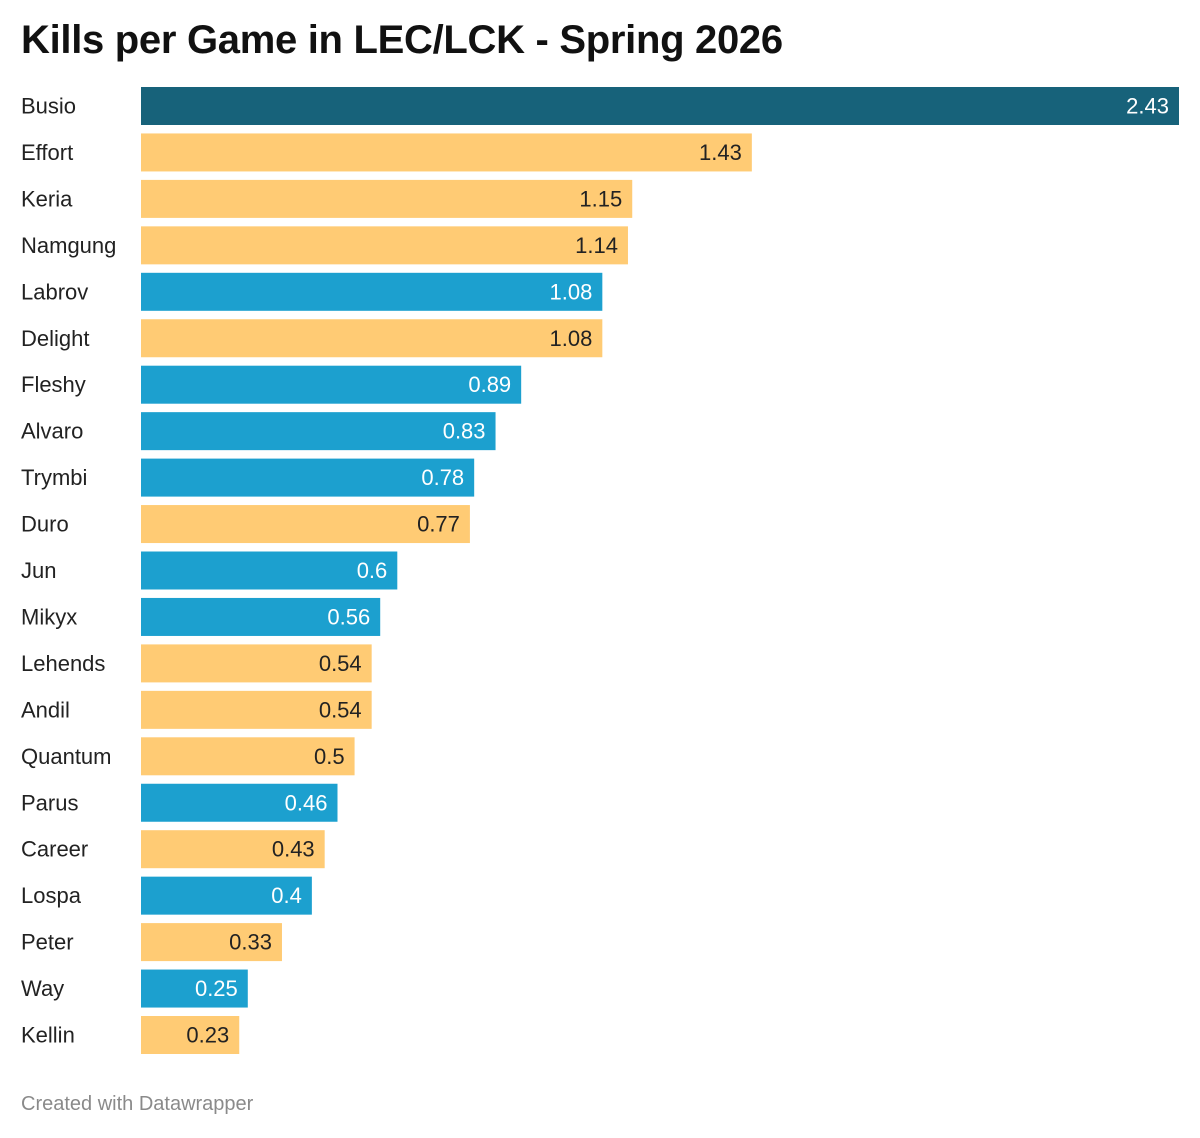  I want to click on value-label-delight: 1.08, so click(571, 338).